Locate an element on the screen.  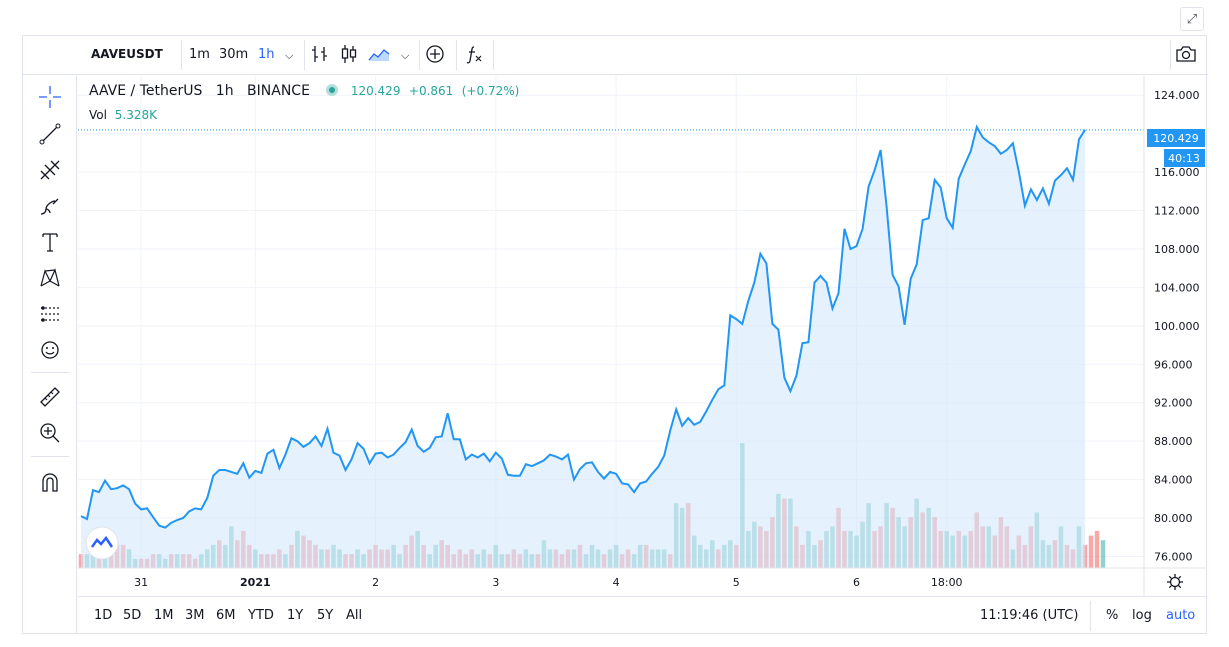
time-tick-label: 6 is located at coordinates (856, 582).